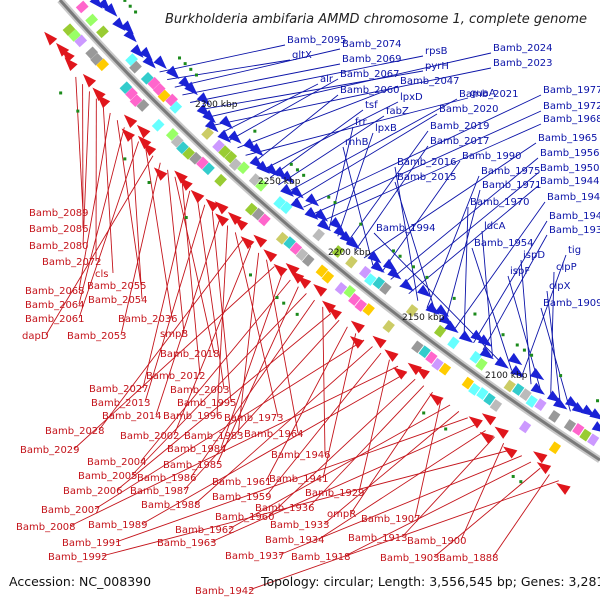 This screenshot has height=600, width=600. What do you see at coordinates (370, 90) in the screenshot?
I see `gene-label-forward: Bamb_2060` at bounding box center [370, 90].